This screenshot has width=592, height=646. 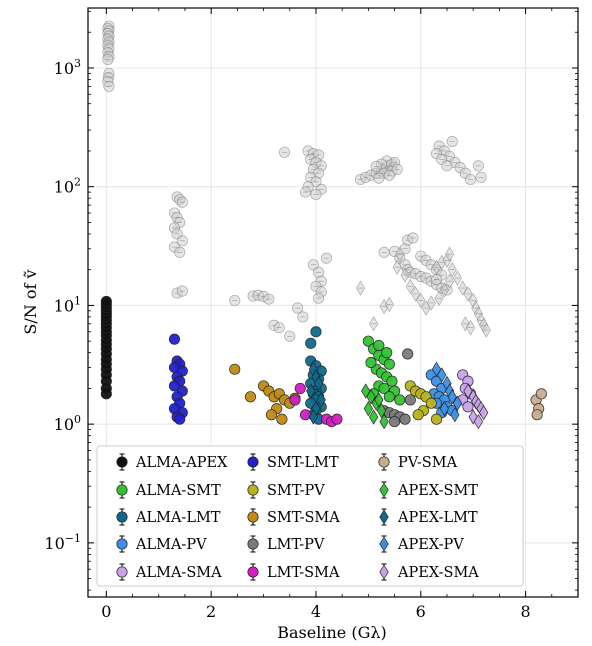 I want to click on legend-item: SMT-PV, so click(x=286, y=490).